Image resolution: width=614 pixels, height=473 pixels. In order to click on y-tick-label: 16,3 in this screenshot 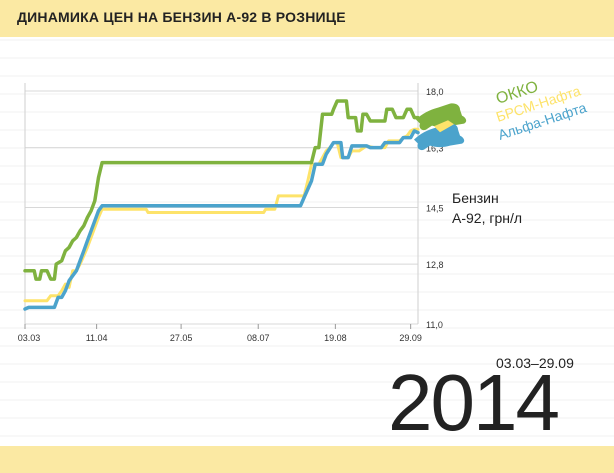, I will do `click(435, 149)`.